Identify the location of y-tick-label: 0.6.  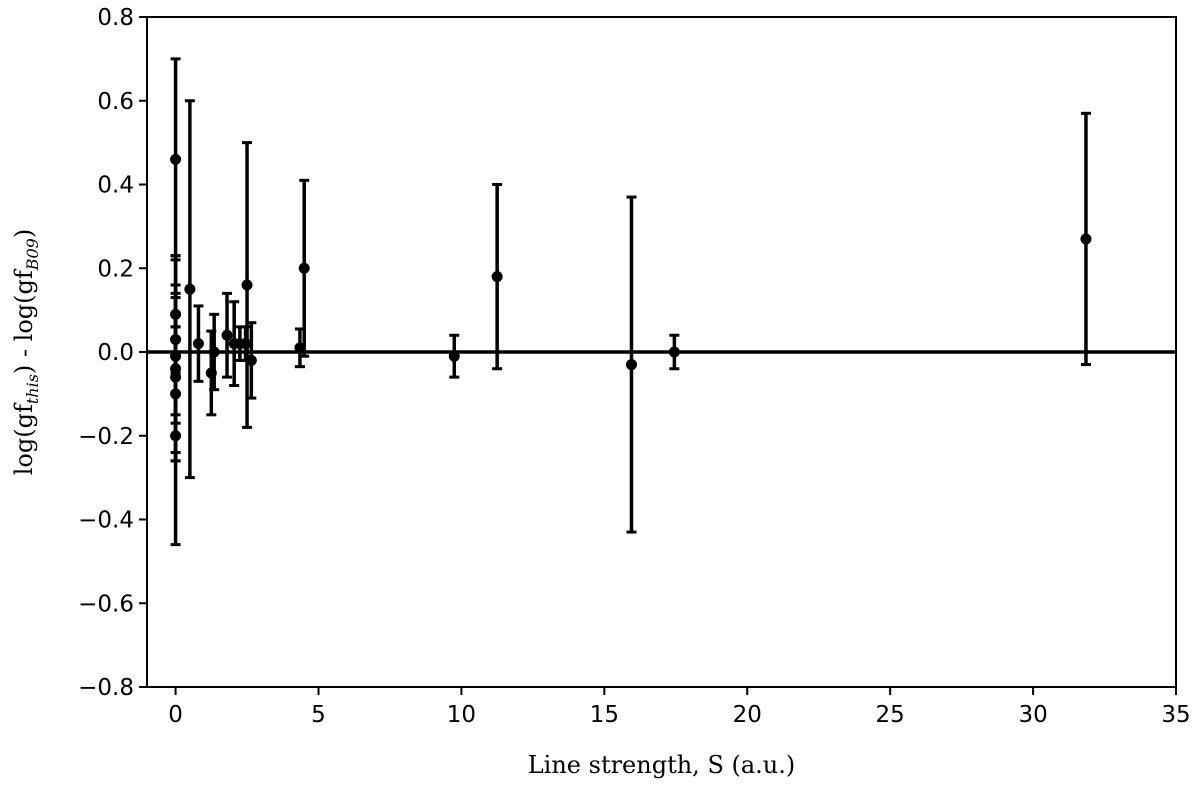
(115, 102).